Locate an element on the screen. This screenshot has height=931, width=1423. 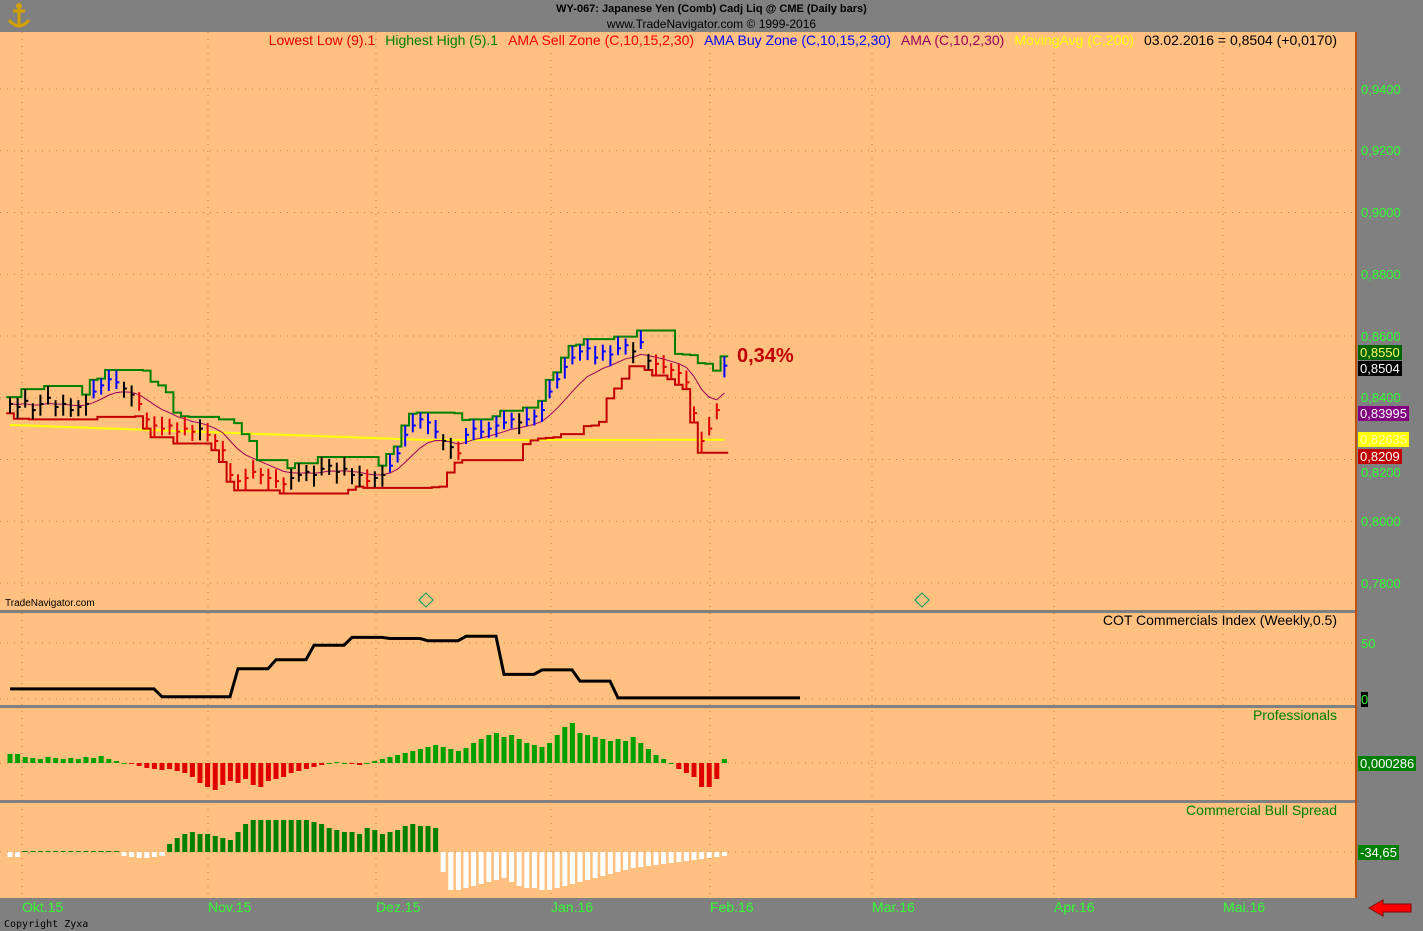
y-tick-label: 0,8800 is located at coordinates (1381, 274).